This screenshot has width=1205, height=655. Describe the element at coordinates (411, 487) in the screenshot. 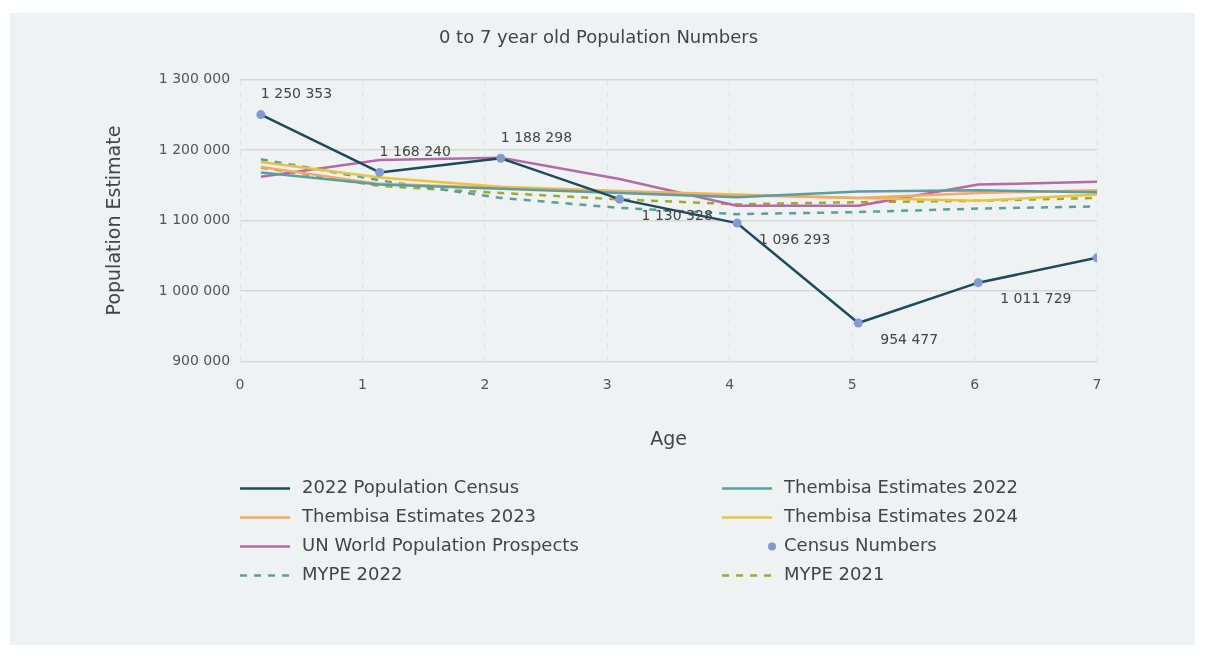

I see `legend-label: 2022 Population Census` at that location.